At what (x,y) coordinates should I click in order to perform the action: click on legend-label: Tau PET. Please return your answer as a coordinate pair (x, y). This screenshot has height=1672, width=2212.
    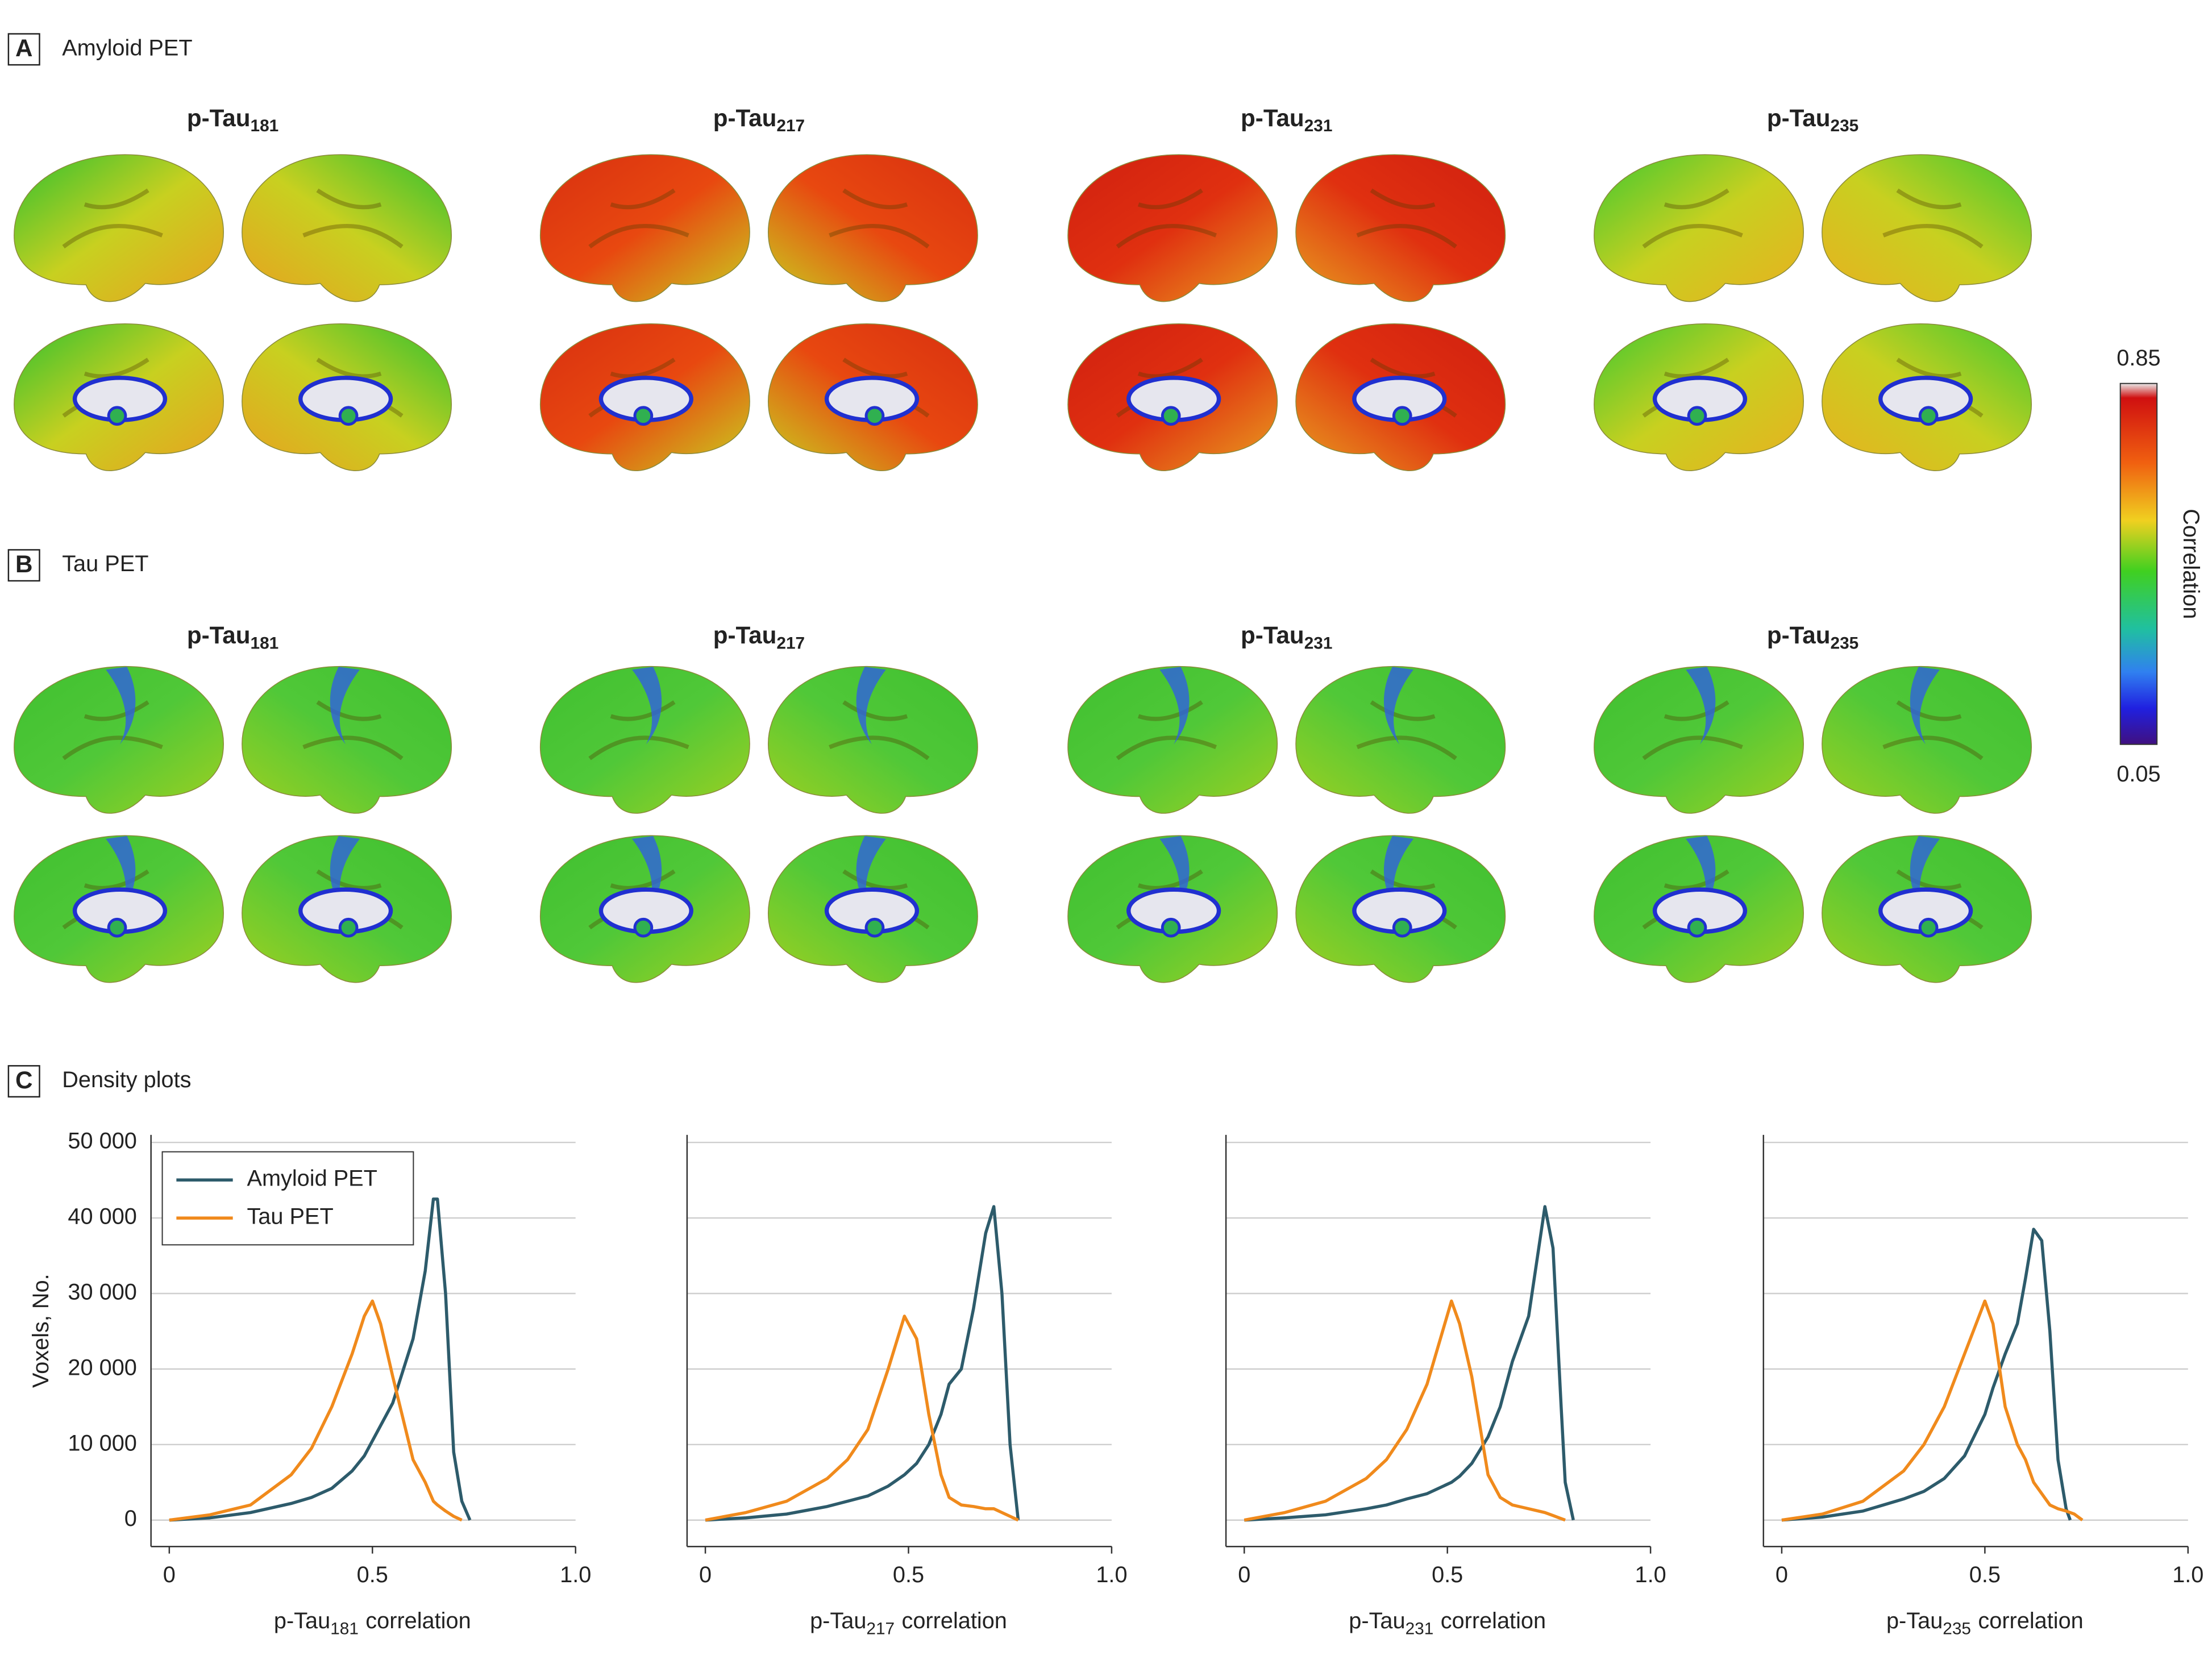
    Looking at the image, I should click on (290, 1216).